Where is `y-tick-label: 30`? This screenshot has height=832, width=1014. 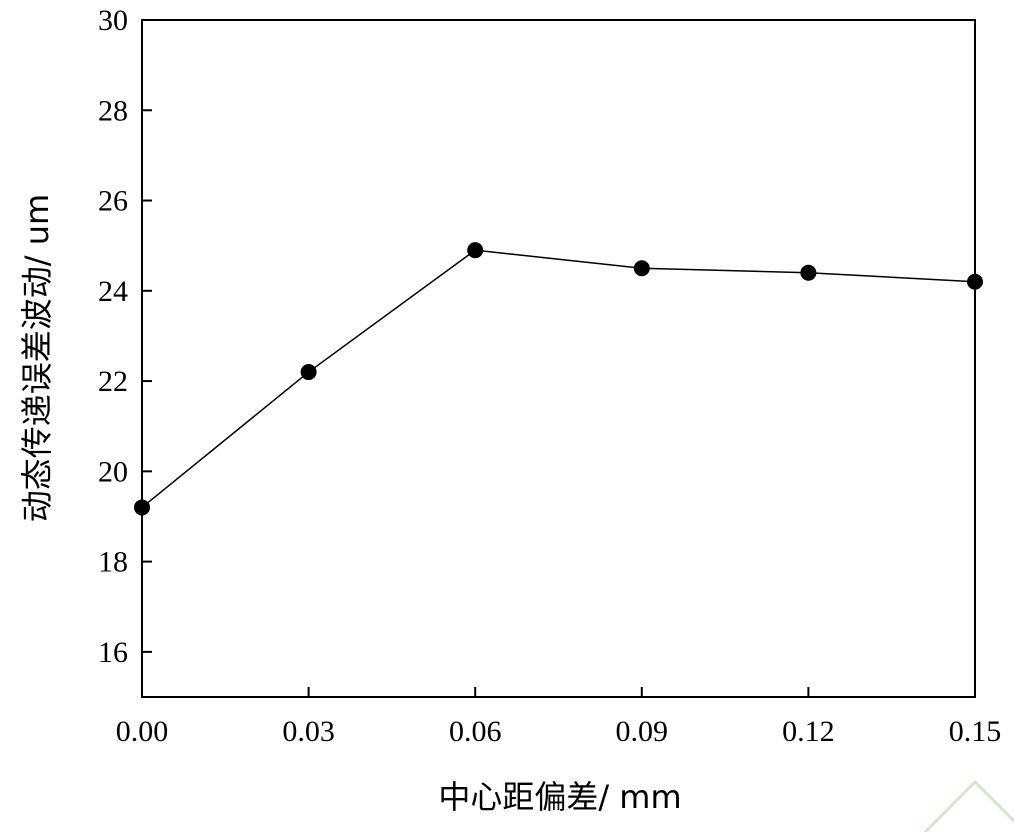 y-tick-label: 30 is located at coordinates (113, 20).